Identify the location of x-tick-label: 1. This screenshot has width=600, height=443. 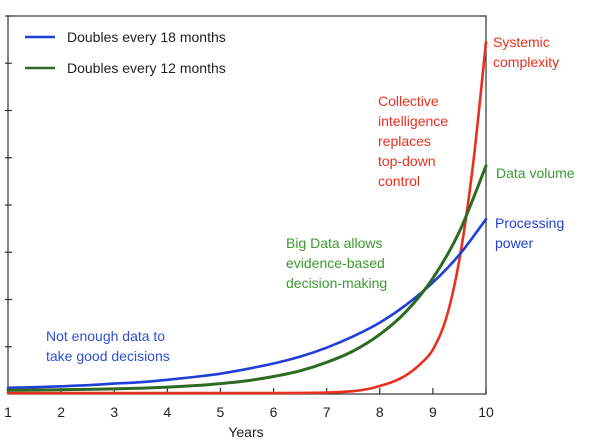
(8, 412).